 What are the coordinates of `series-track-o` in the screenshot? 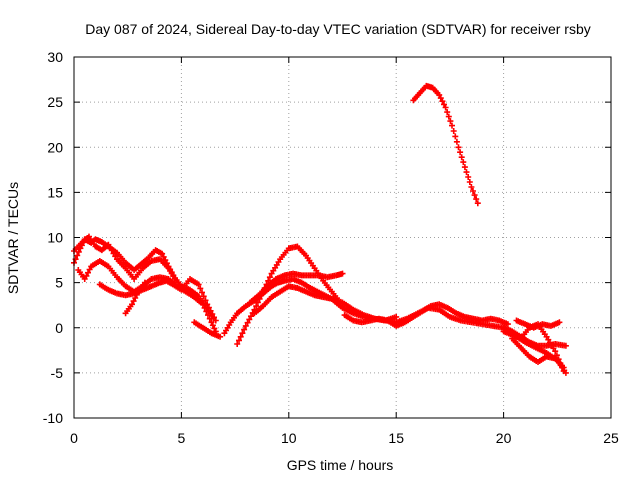 It's located at (538, 324).